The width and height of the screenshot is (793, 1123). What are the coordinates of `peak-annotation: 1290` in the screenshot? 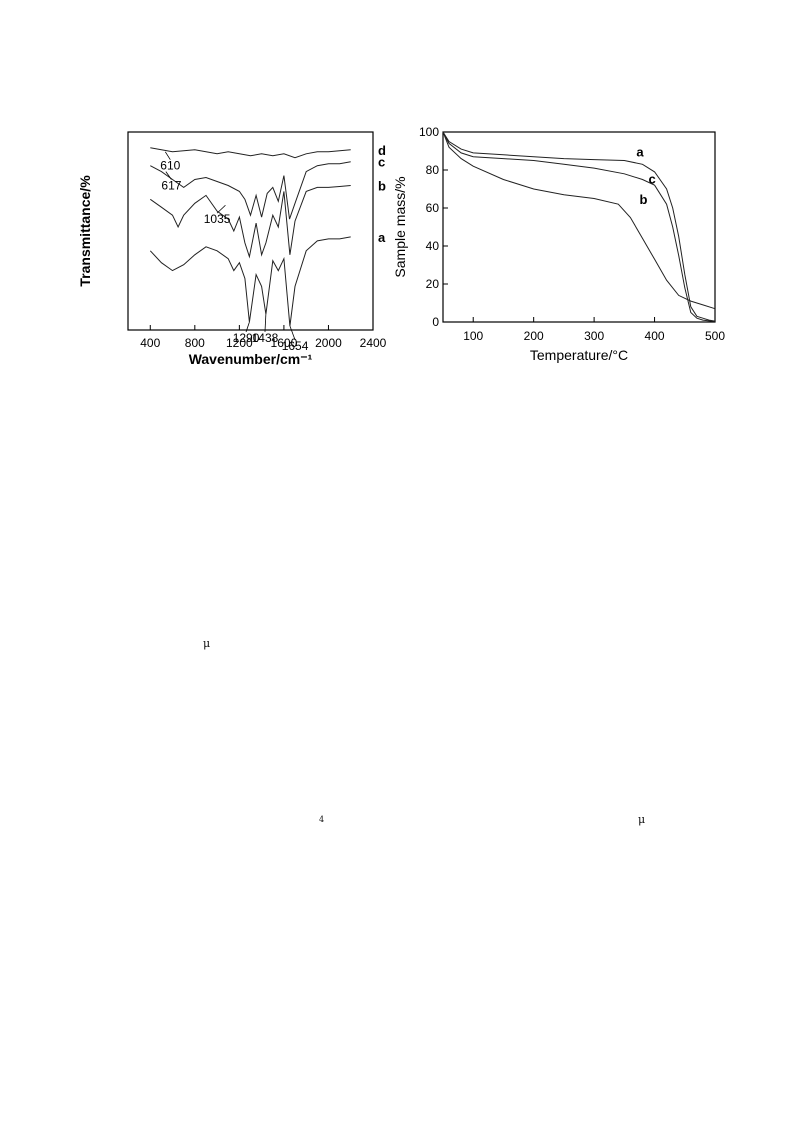 It's located at (246, 338).